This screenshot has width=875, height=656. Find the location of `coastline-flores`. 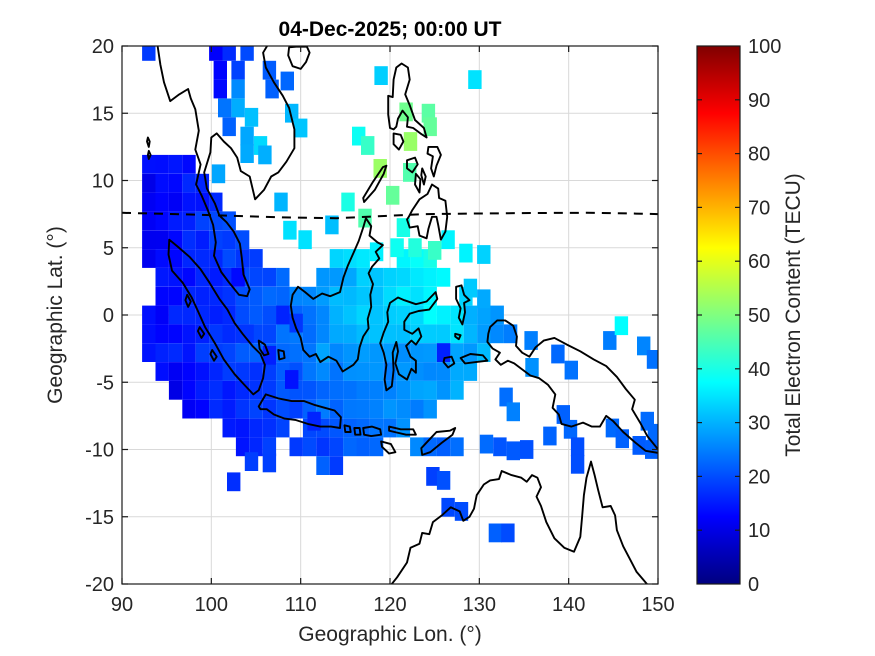

coastline-flores is located at coordinates (402, 430).